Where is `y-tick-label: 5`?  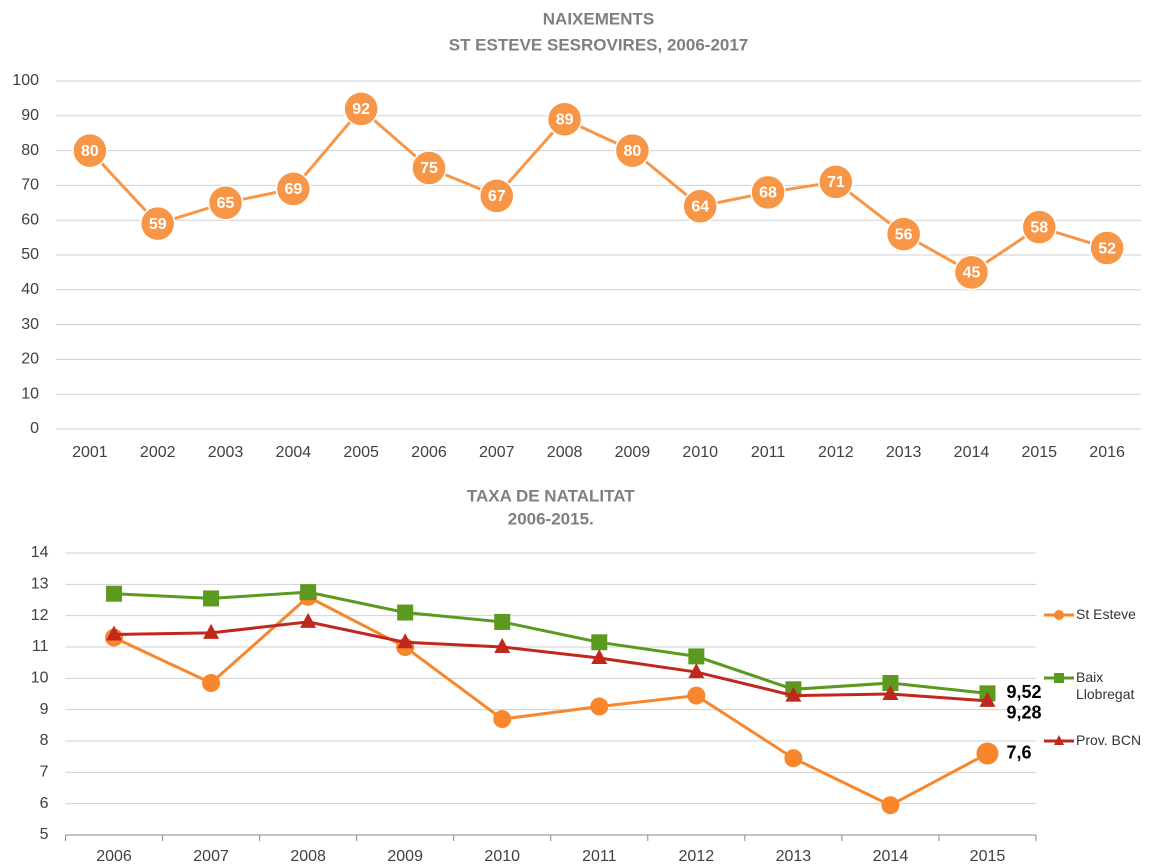
y-tick-label: 5 is located at coordinates (44, 834).